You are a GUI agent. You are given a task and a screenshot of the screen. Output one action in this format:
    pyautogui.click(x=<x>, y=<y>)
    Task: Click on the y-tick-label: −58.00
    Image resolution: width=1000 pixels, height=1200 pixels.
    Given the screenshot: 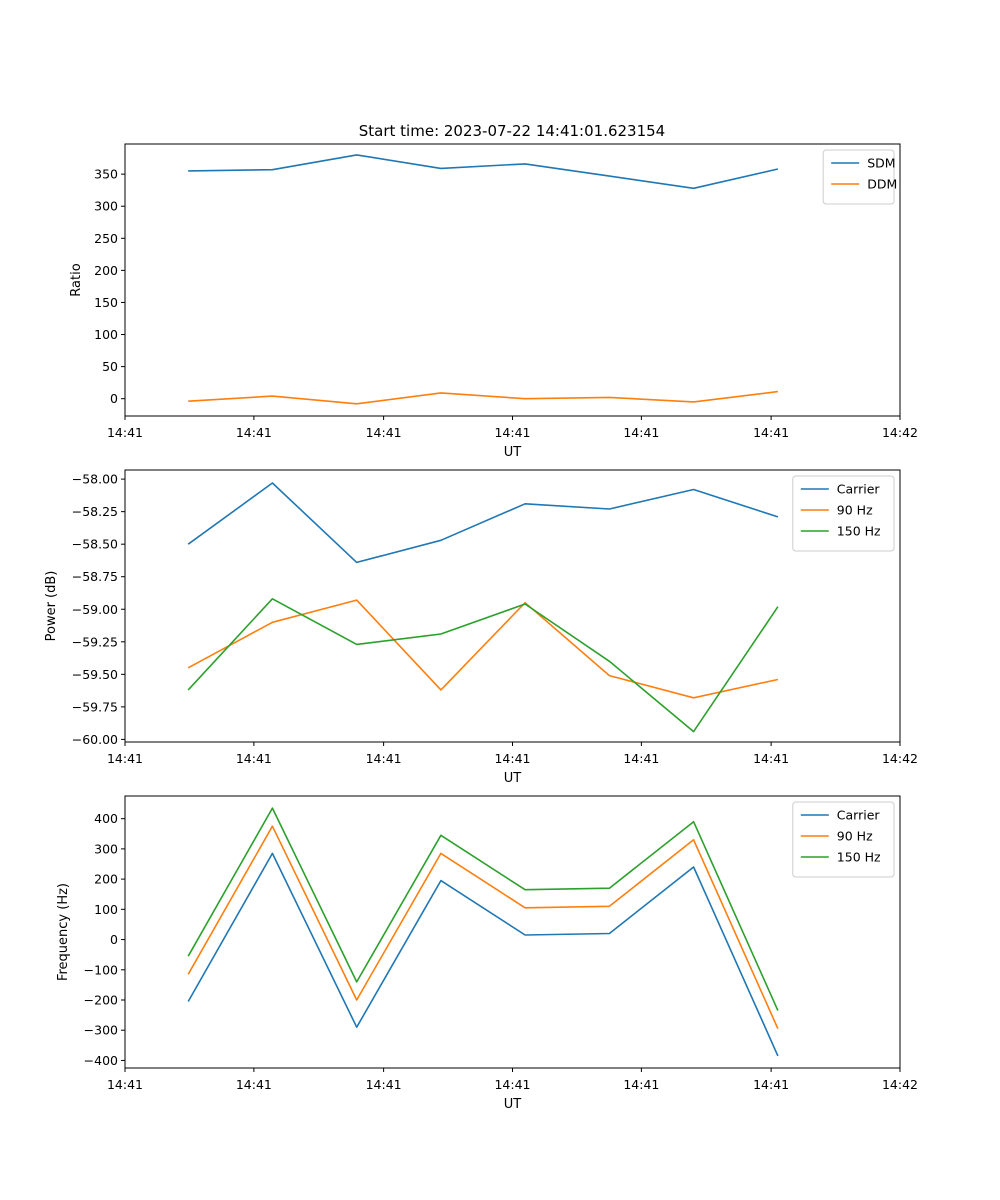 What is the action you would take?
    pyautogui.click(x=95, y=479)
    